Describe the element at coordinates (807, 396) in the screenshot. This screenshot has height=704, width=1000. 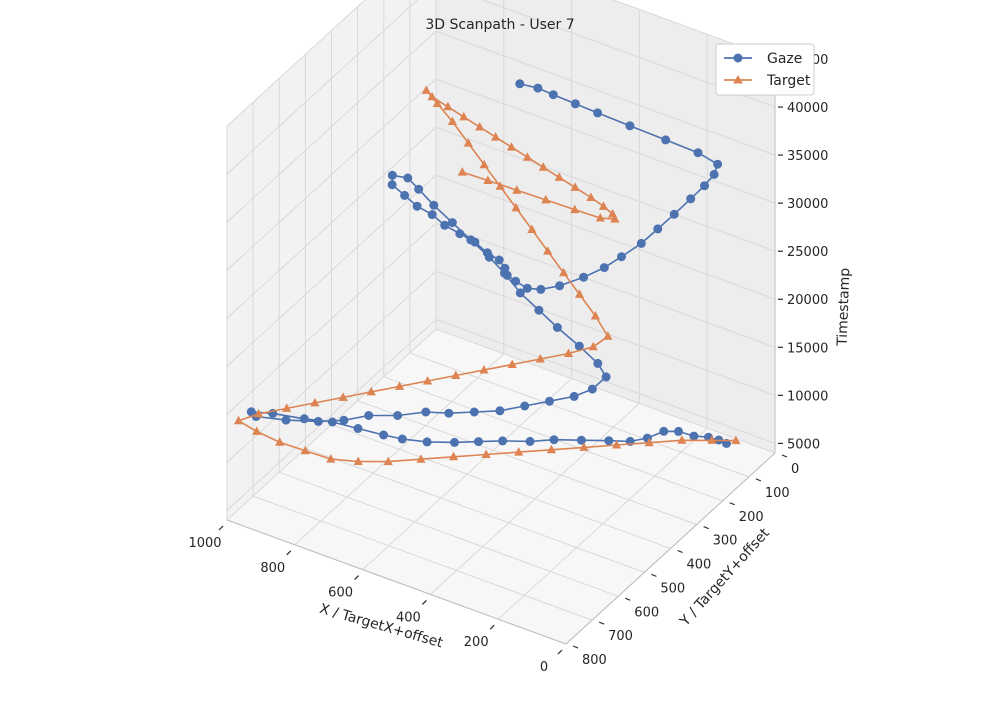
I see `z-tick-label: 10000` at that location.